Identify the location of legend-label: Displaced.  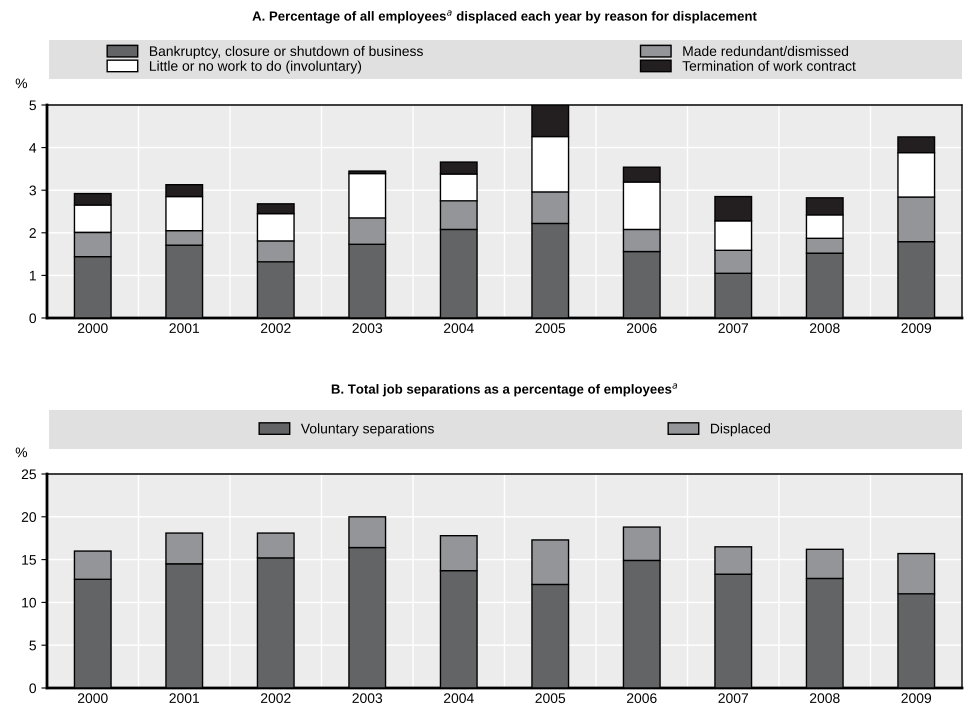
(740, 429).